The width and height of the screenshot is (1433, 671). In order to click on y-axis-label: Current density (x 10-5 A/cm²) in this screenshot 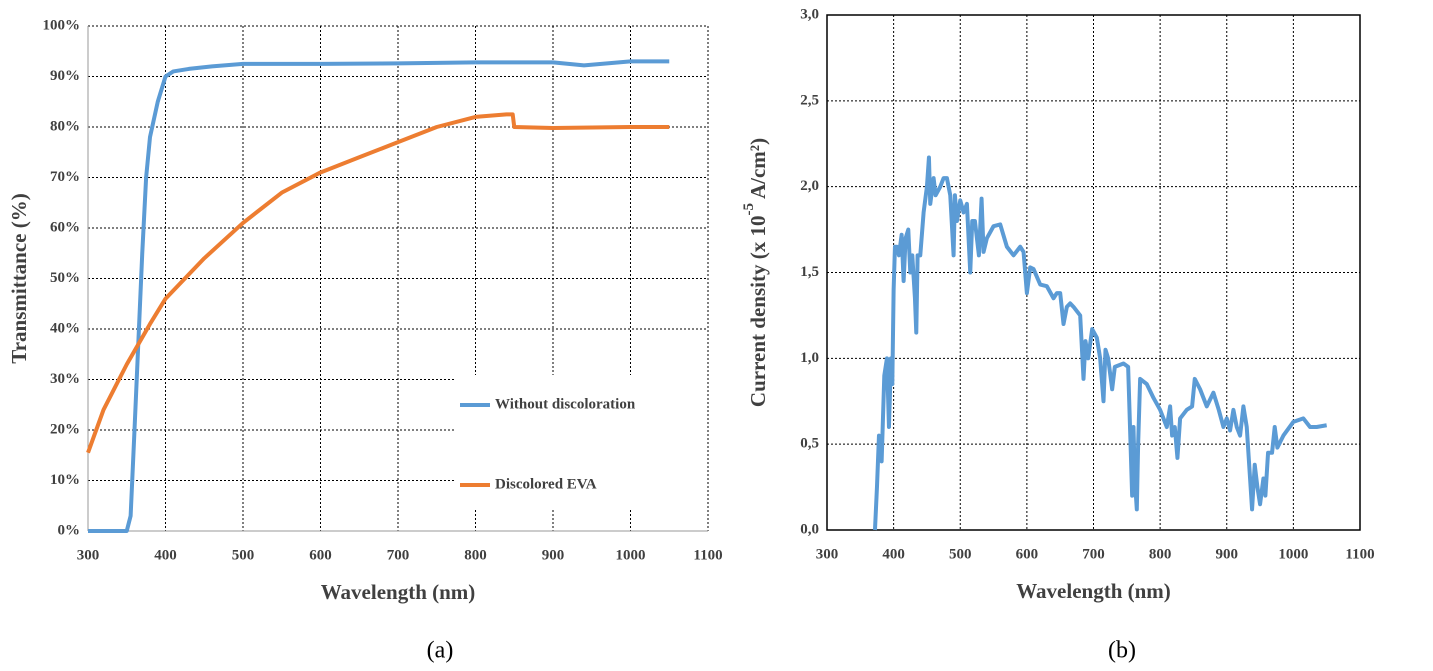, I will do `click(755, 272)`.